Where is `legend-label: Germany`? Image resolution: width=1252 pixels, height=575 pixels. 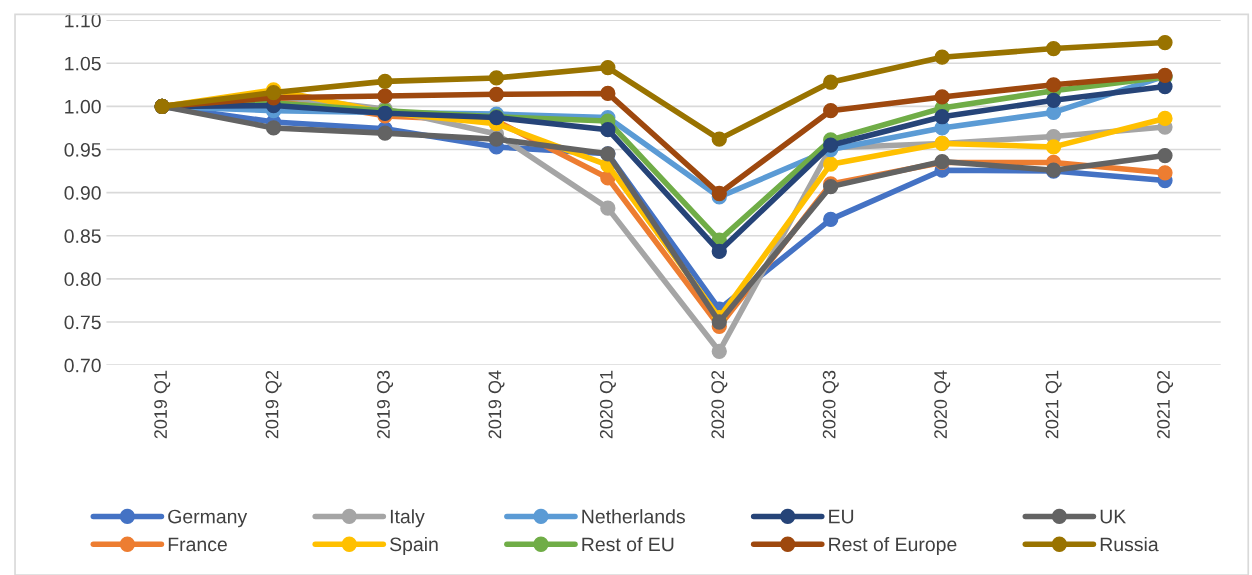
legend-label: Germany is located at coordinates (208, 518).